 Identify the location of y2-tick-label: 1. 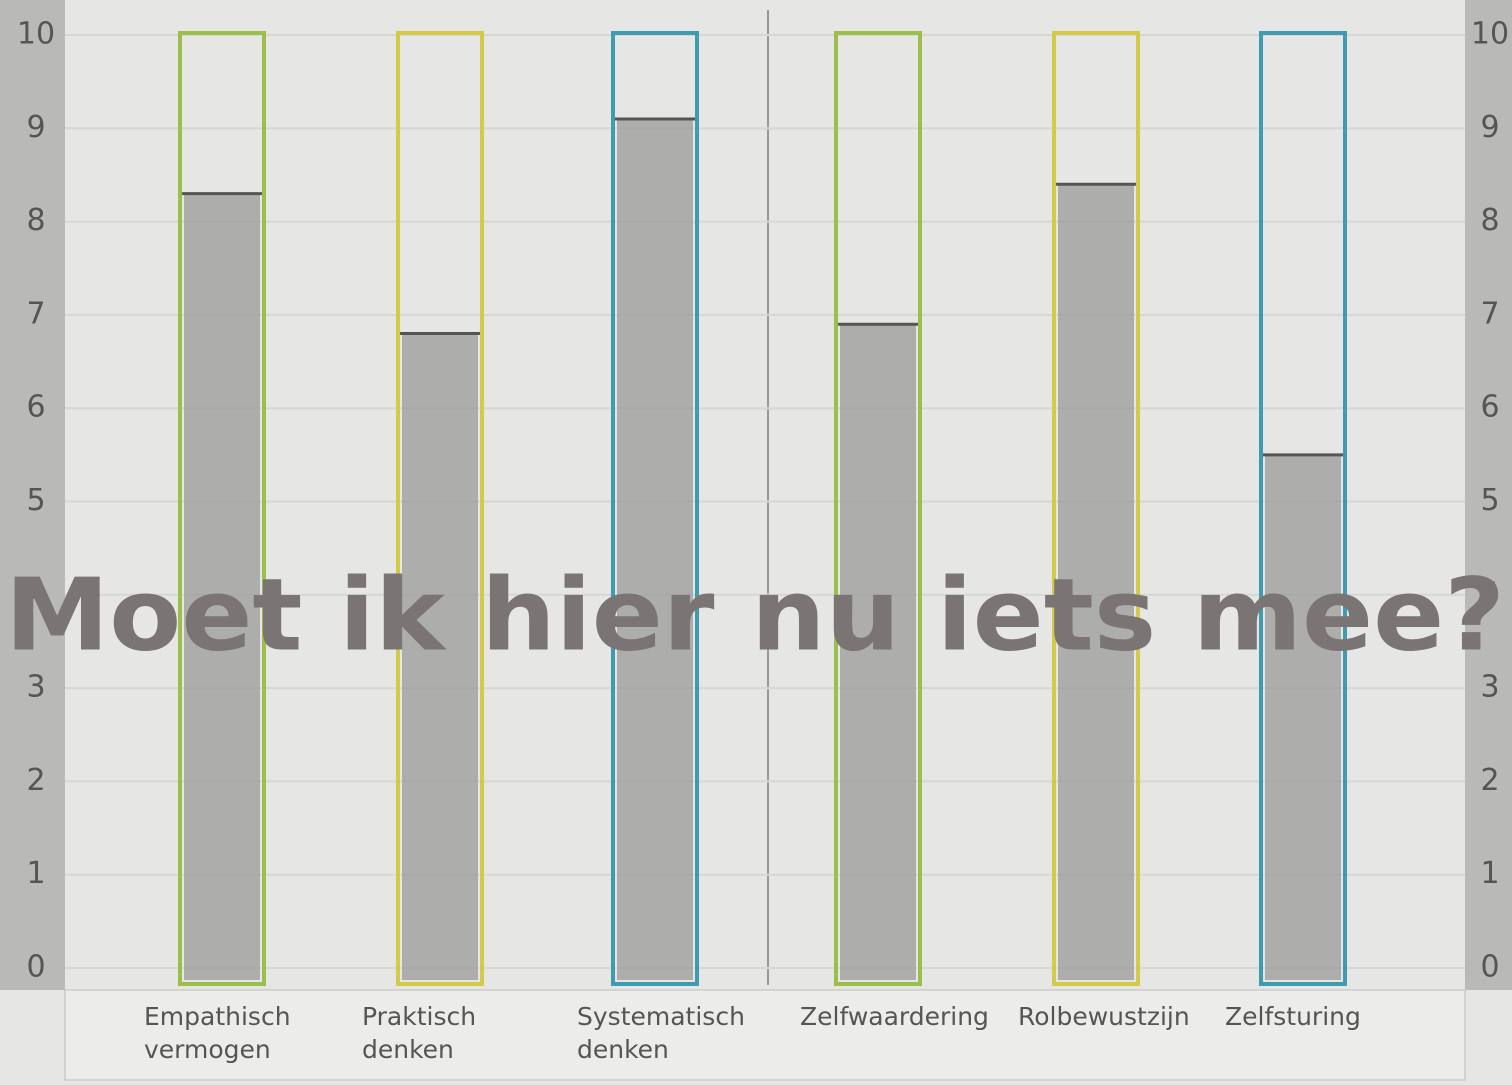
(1489, 873).